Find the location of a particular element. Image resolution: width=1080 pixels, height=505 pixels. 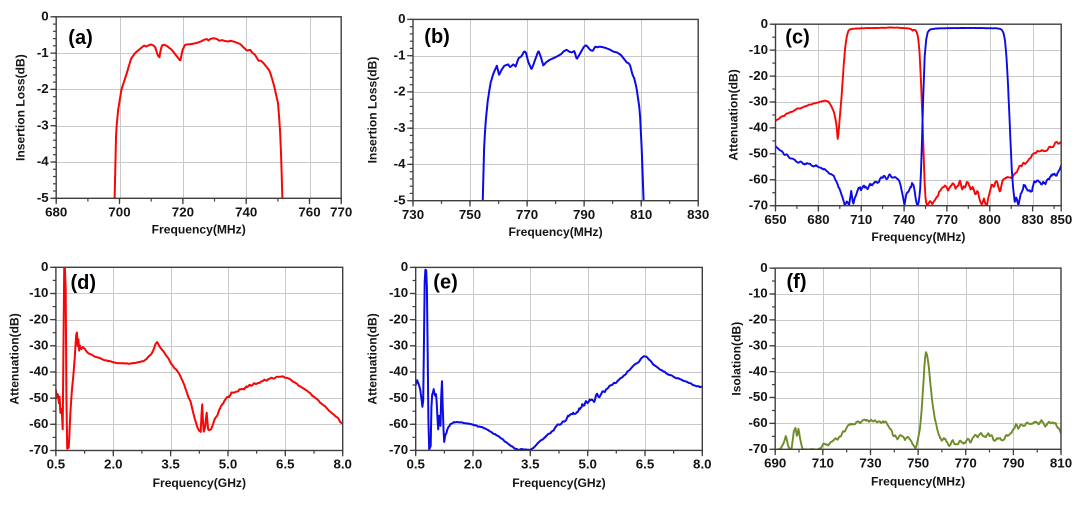

svg-text: (c) is located at coordinates (797, 37).